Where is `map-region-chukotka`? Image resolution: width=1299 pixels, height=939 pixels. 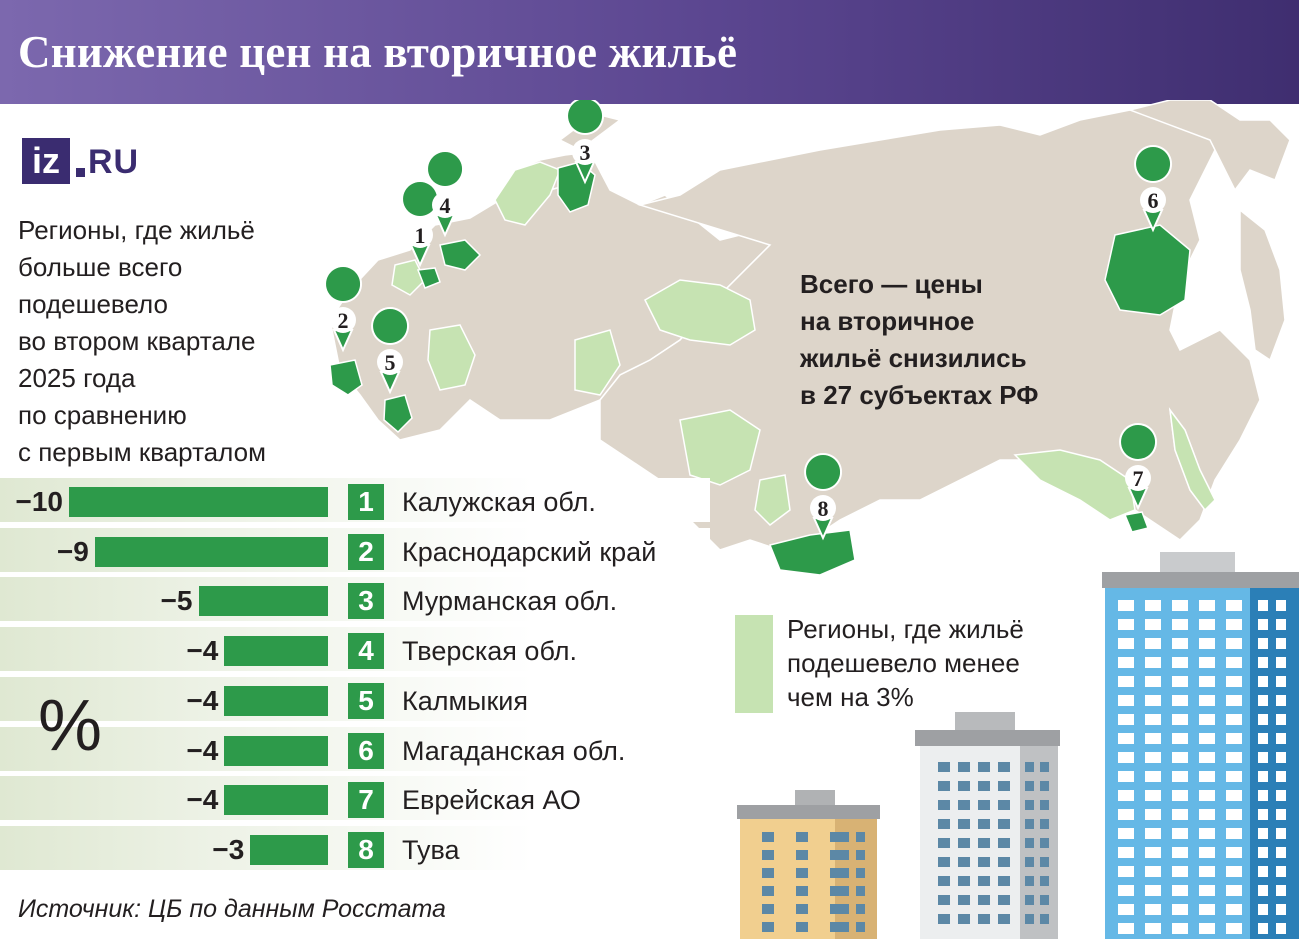
map-region-chukotka is located at coordinates (1209, 146).